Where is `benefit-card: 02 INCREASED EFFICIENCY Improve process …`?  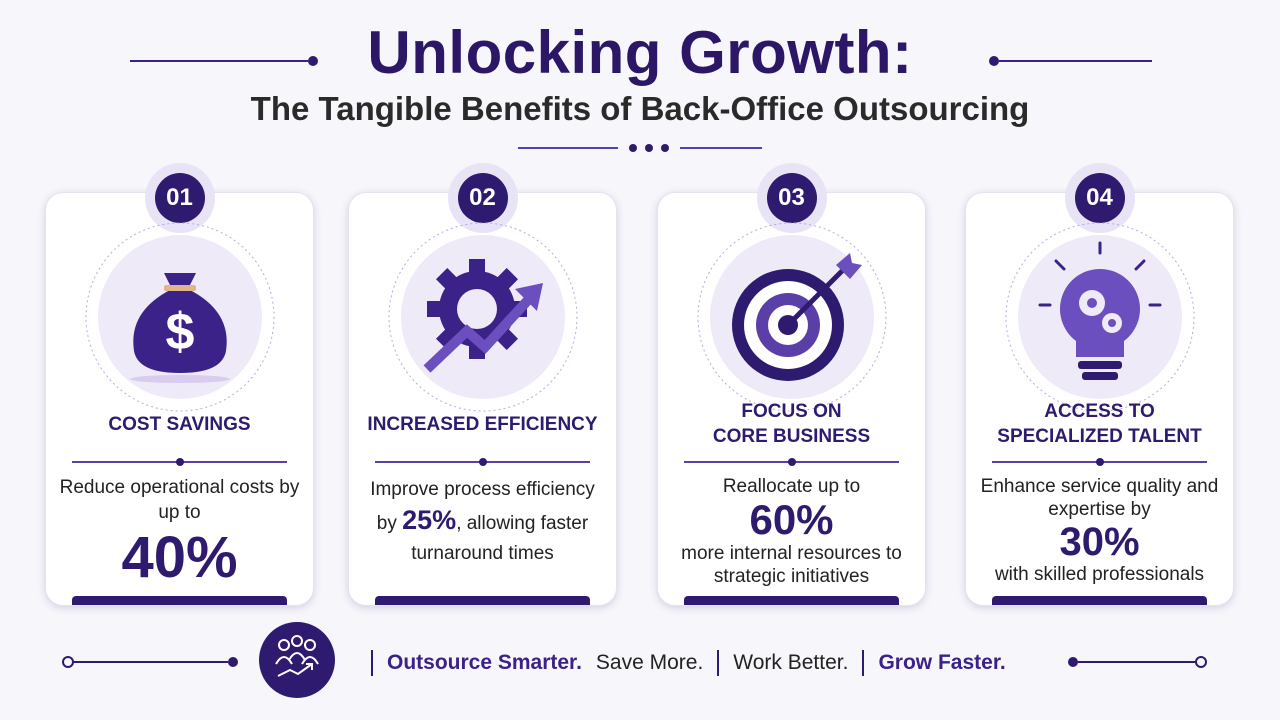
benefit-card: 02 INCREASED EFFICIENCY Improve process … is located at coordinates (482, 384).